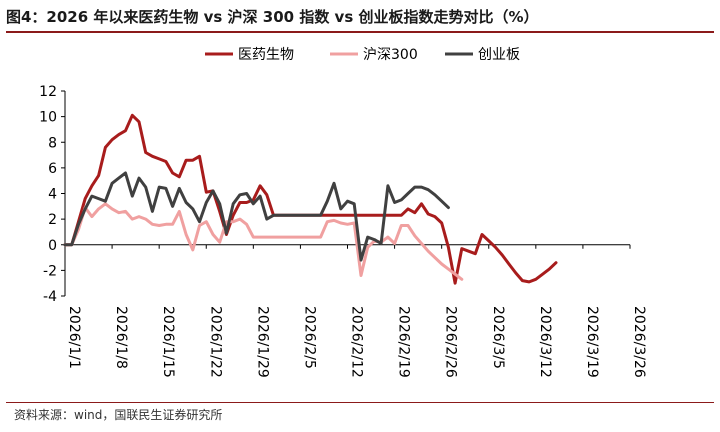 This screenshot has height=432, width=720. Describe the element at coordinates (52, 169) in the screenshot. I see `y-tick-label: 6` at that location.